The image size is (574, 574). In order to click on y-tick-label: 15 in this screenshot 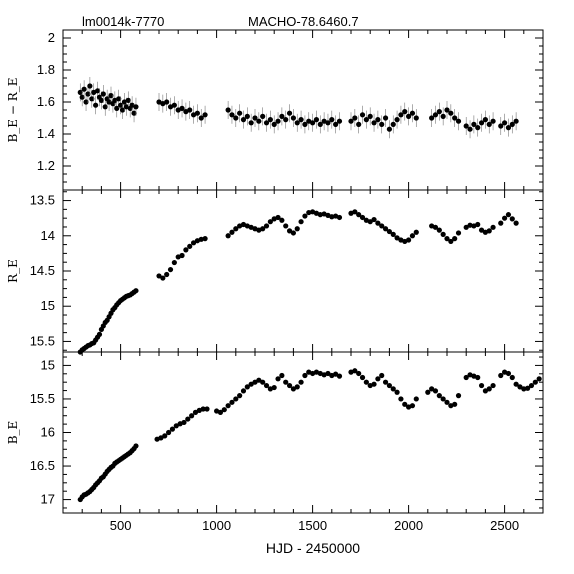, I will do `click(48, 305)`.